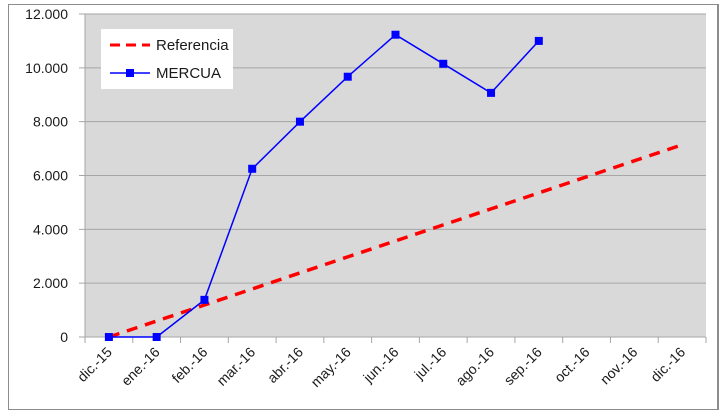 This screenshot has width=725, height=417. I want to click on x-tick-label: abr.-16, so click(285, 365).